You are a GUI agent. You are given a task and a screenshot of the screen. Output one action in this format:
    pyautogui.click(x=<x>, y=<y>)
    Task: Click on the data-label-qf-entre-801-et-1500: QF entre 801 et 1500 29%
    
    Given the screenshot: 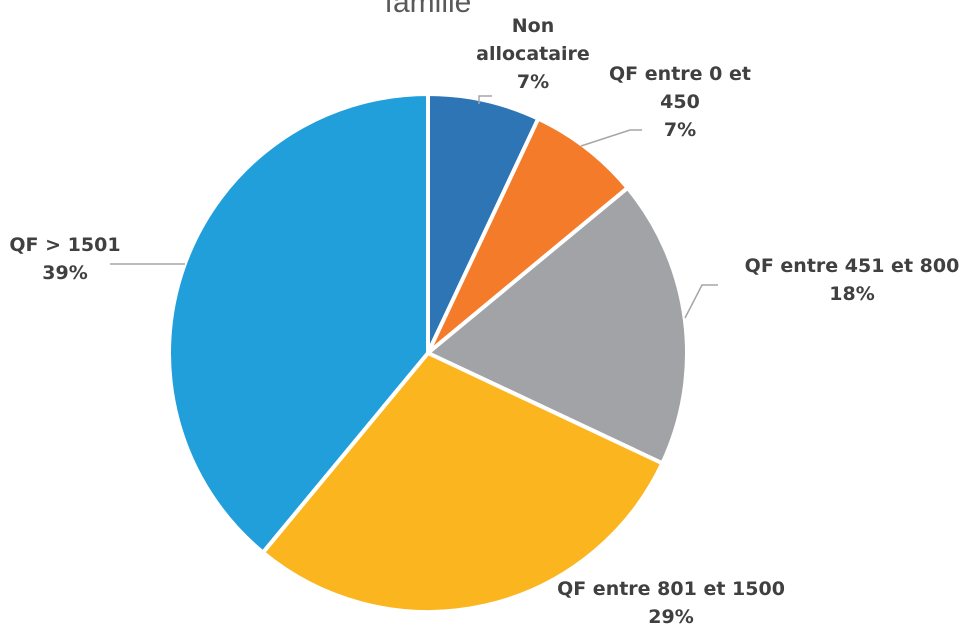 What is the action you would take?
    pyautogui.click(x=671, y=603)
    